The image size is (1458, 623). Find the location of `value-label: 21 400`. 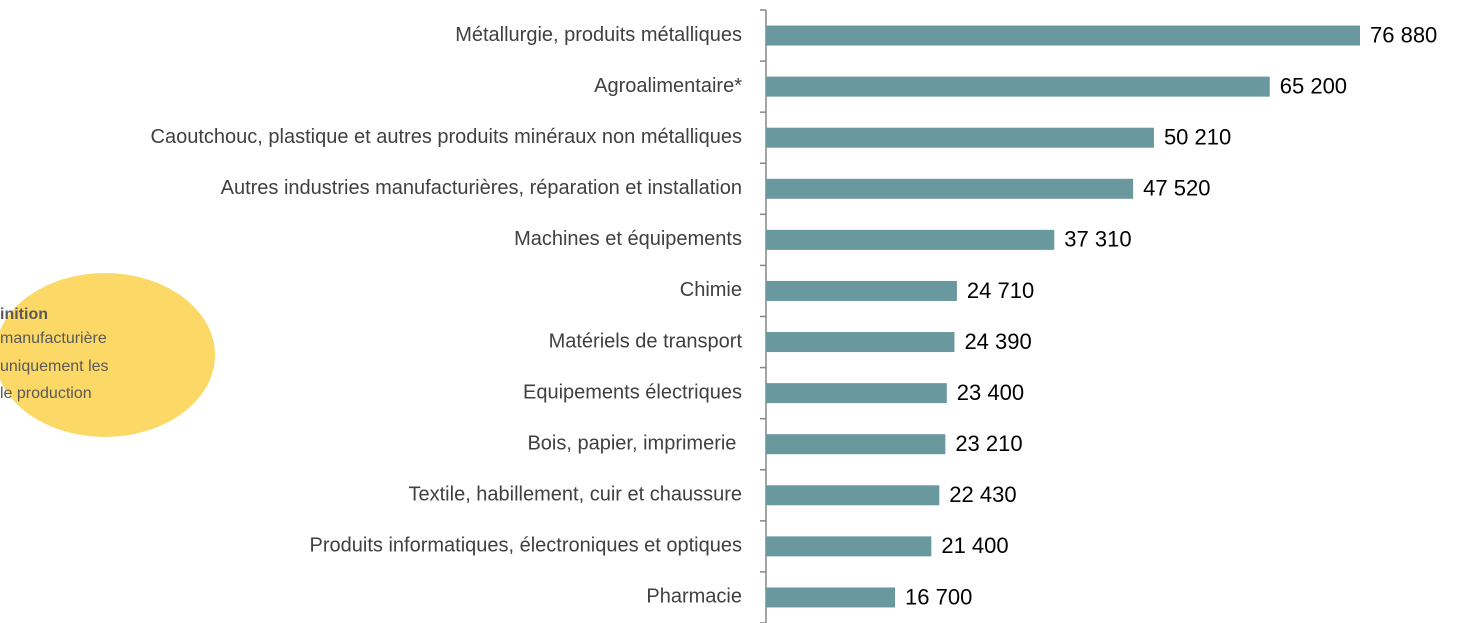

value-label: 21 400 is located at coordinates (974, 545).